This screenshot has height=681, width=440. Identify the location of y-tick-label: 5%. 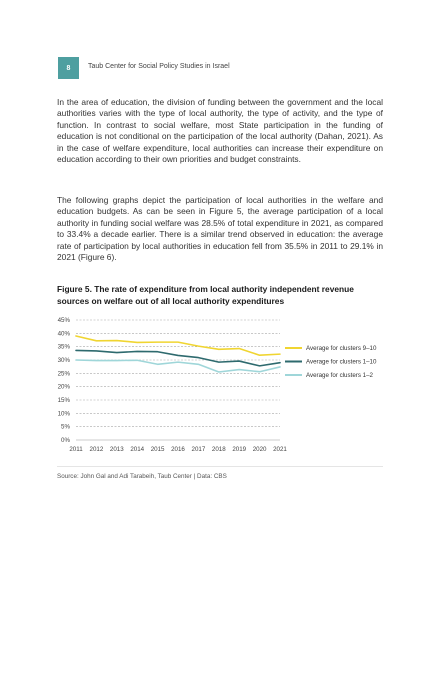
(65, 427).